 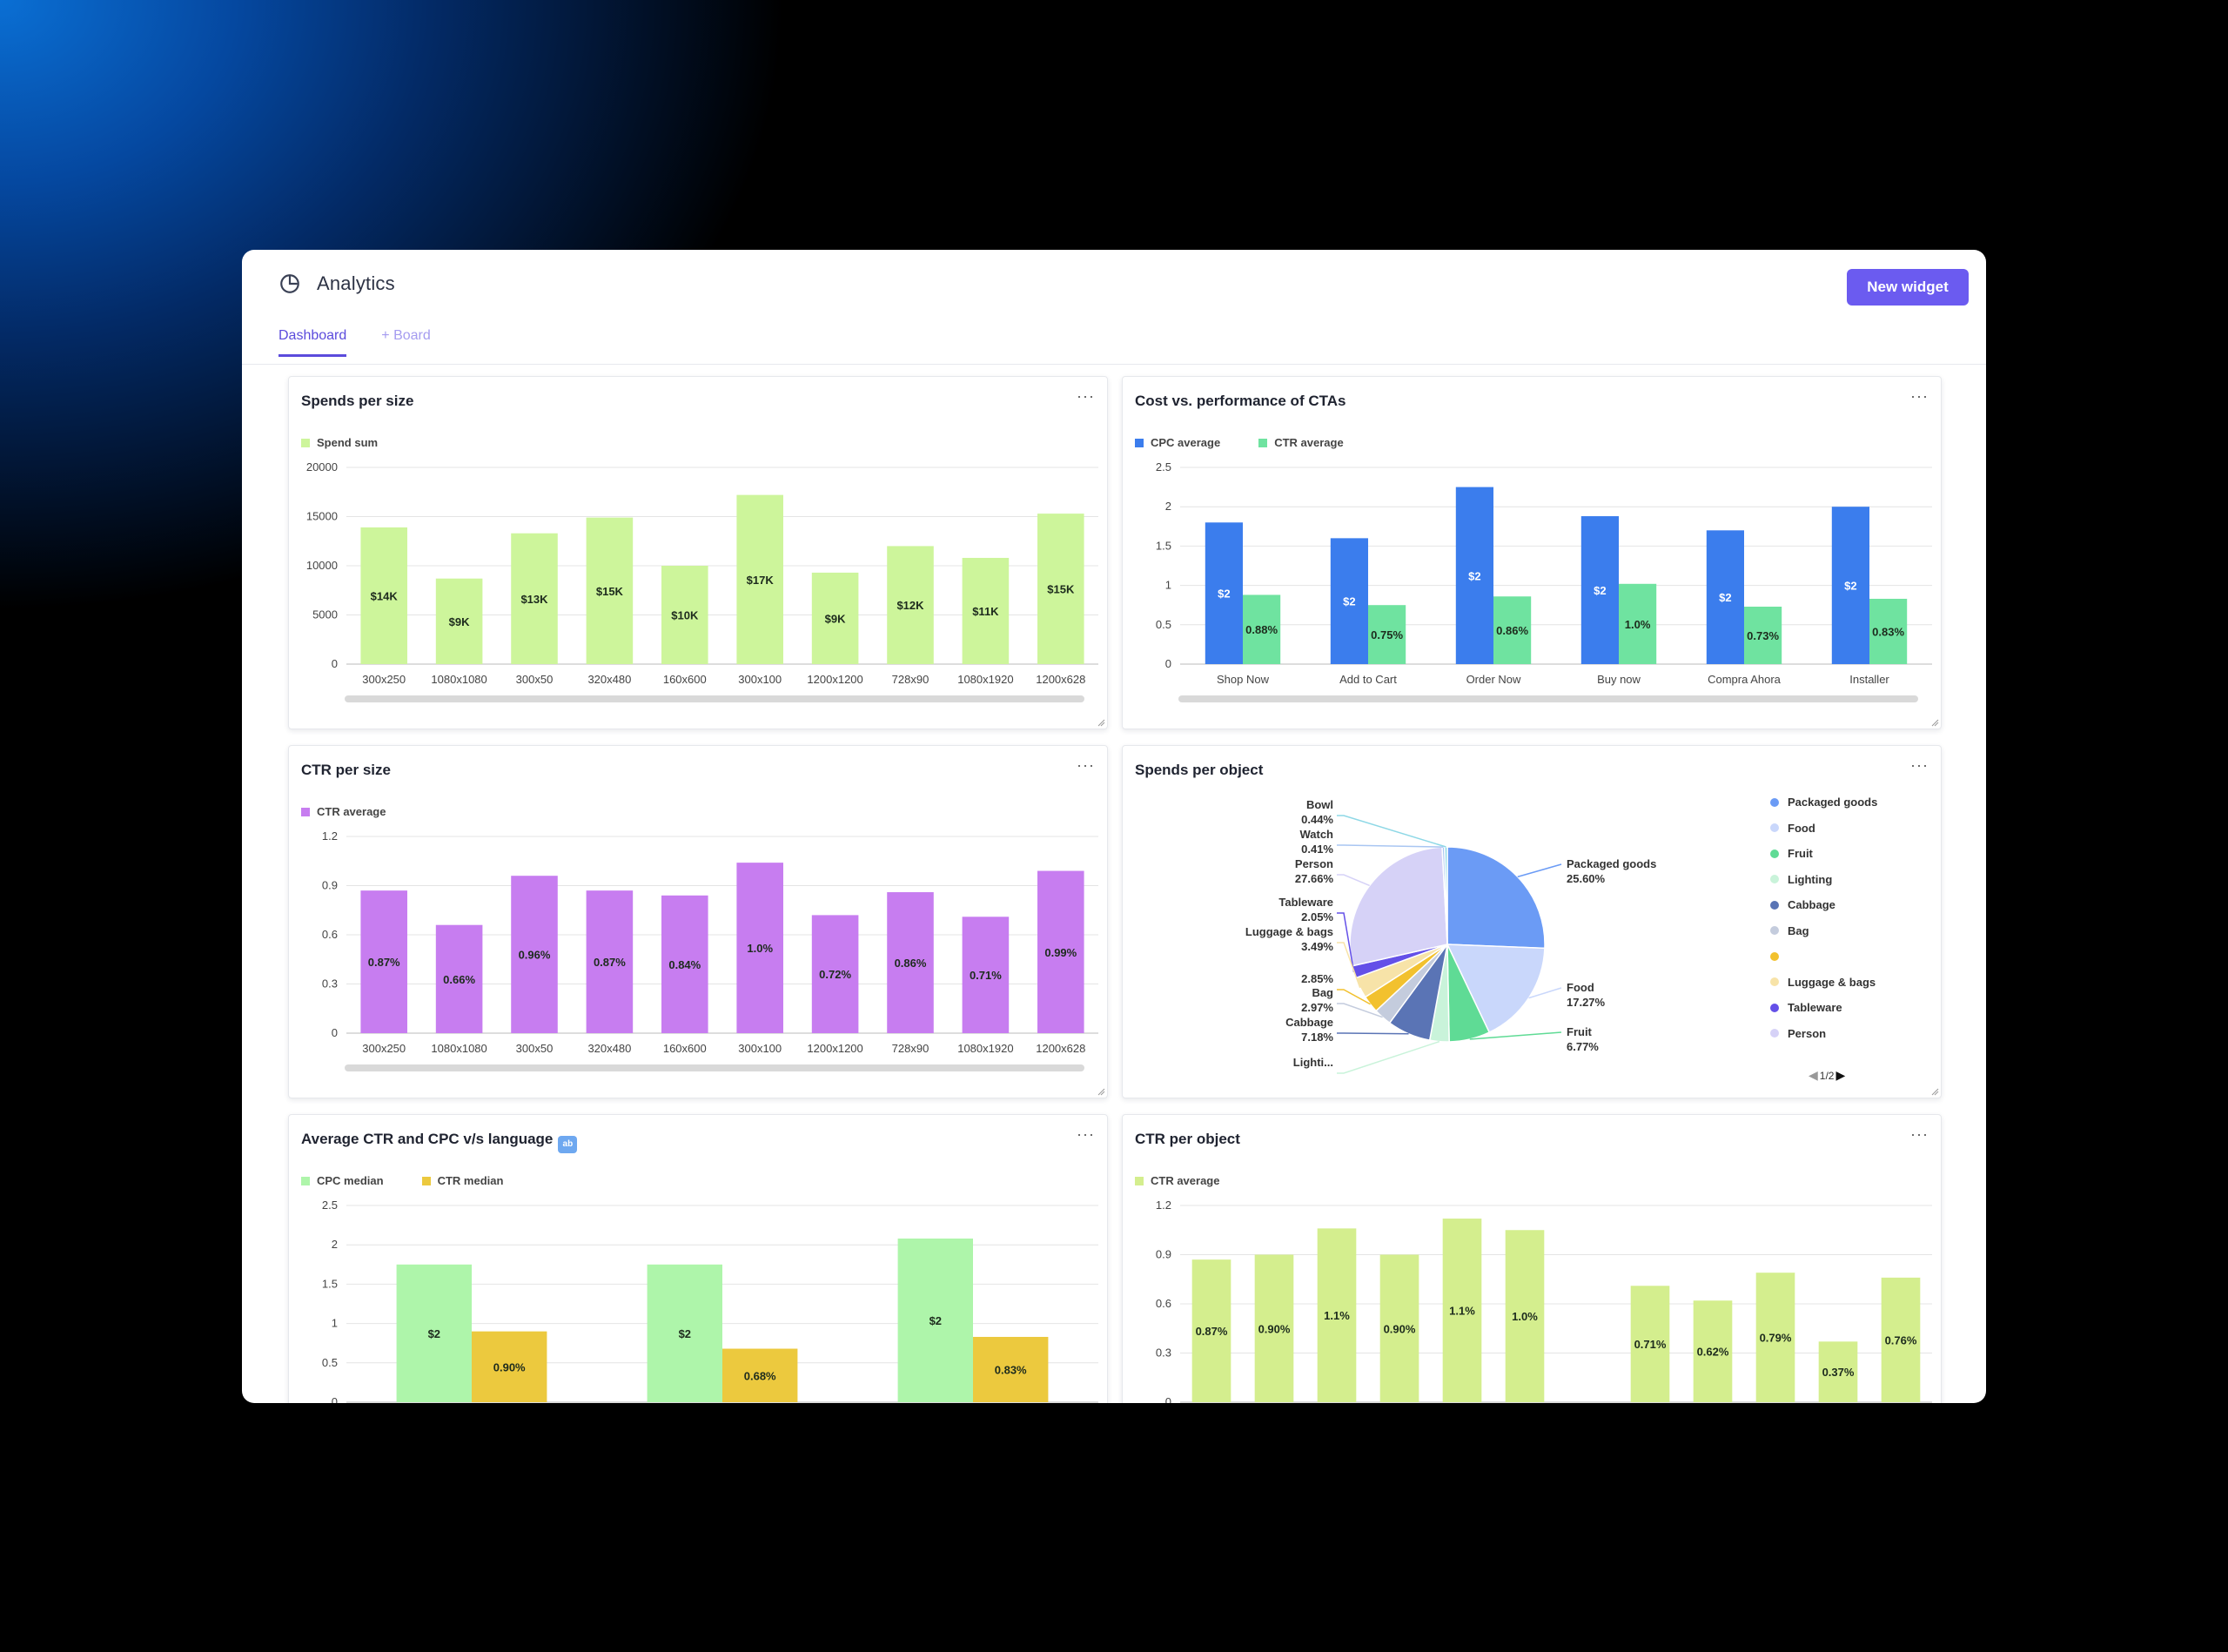 I want to click on pie-legend-item, so click(x=1824, y=957).